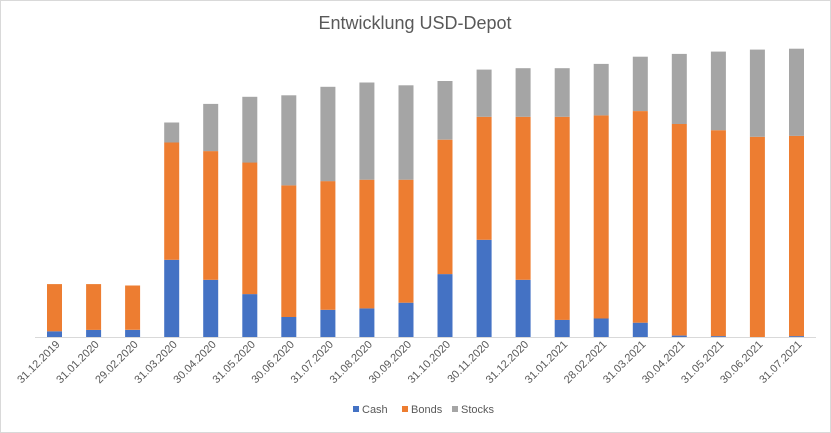 Image resolution: width=831 pixels, height=433 pixels. Describe the element at coordinates (427, 410) in the screenshot. I see `legend-label-bonds: Bonds` at that location.